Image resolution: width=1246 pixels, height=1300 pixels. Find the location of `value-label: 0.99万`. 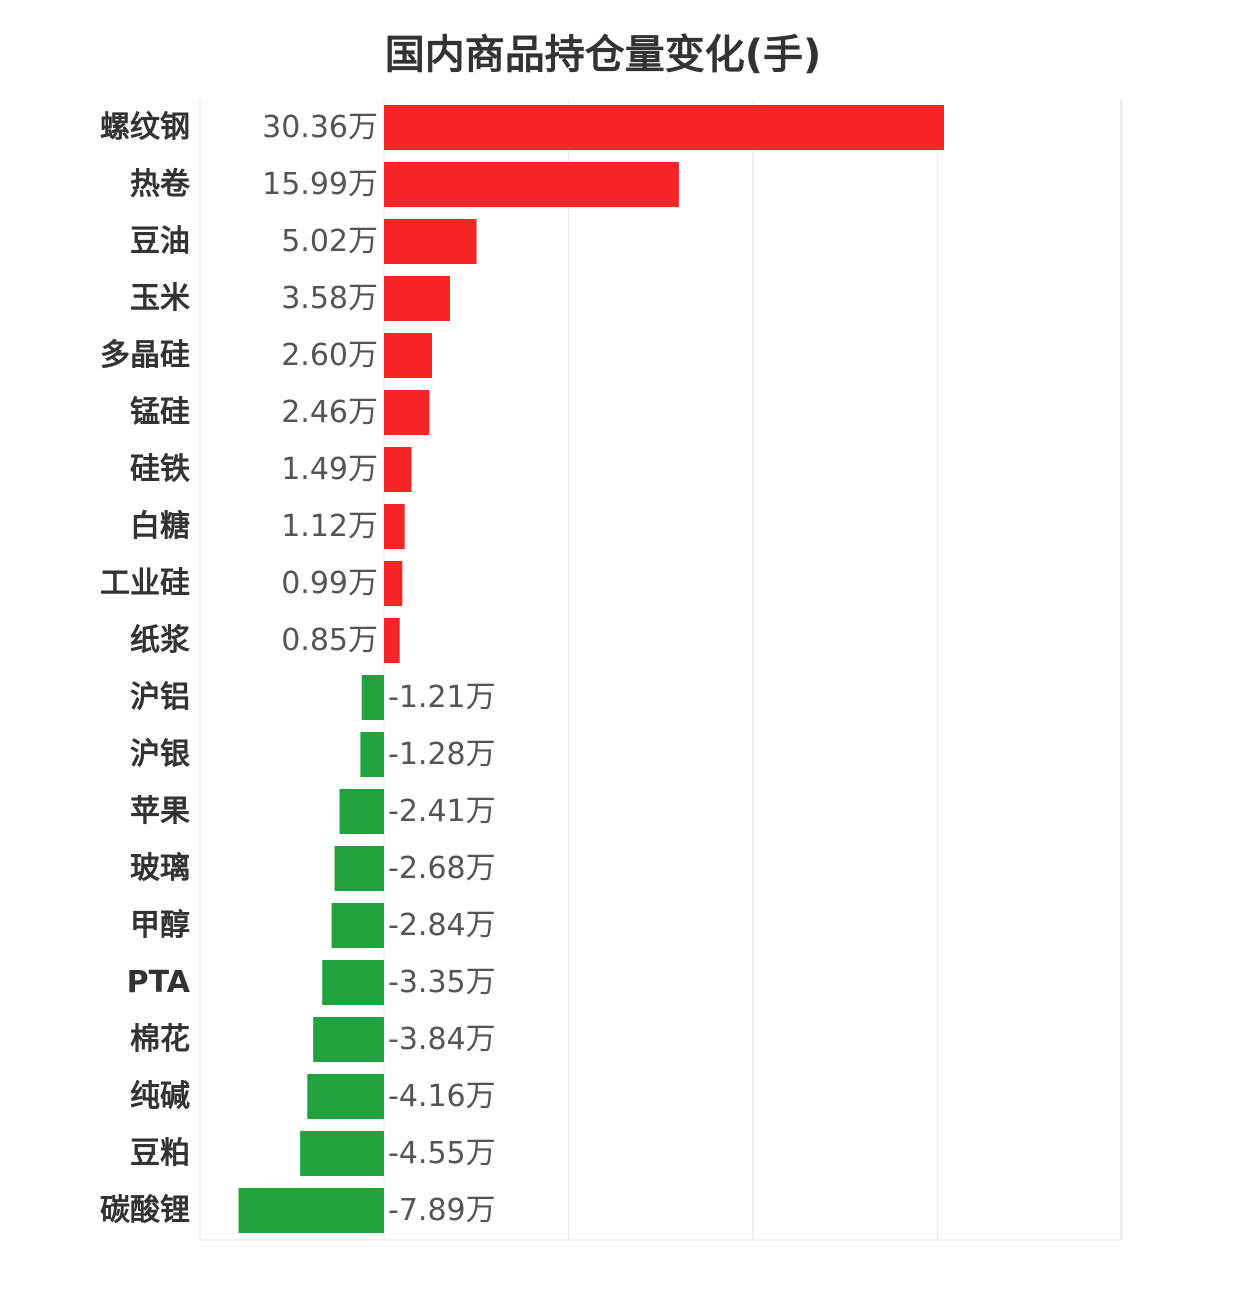

value-label: 0.99万 is located at coordinates (329, 583).